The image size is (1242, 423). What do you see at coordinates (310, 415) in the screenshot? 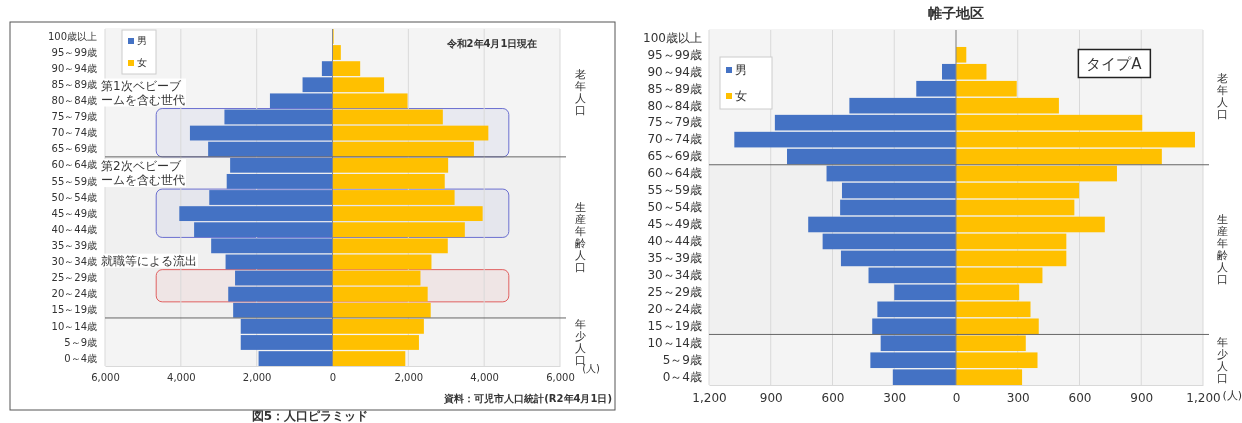
I see `caption: 図5：人口ピラミッド` at bounding box center [310, 415].